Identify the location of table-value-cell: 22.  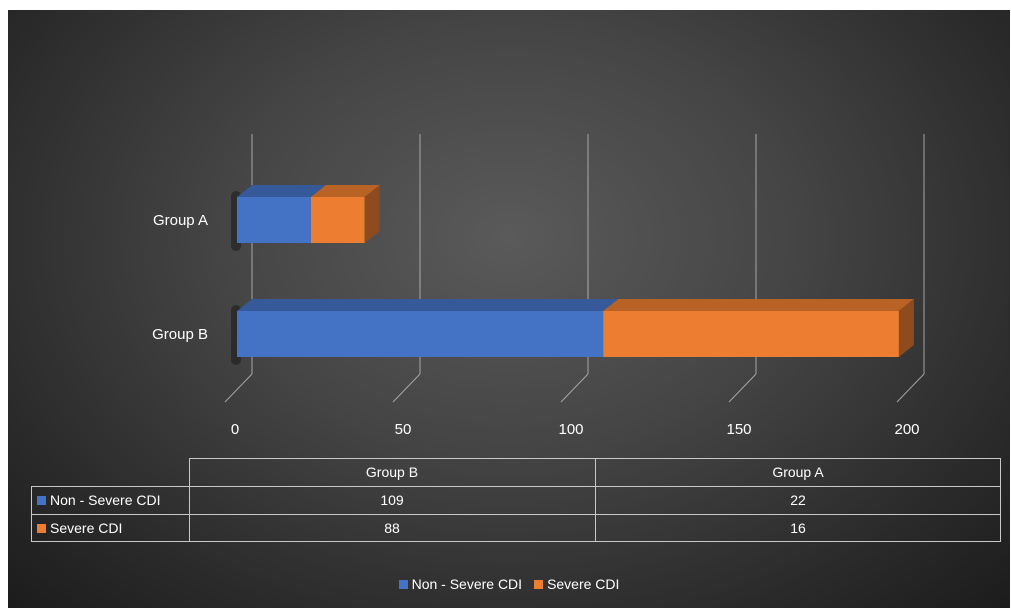
(798, 500).